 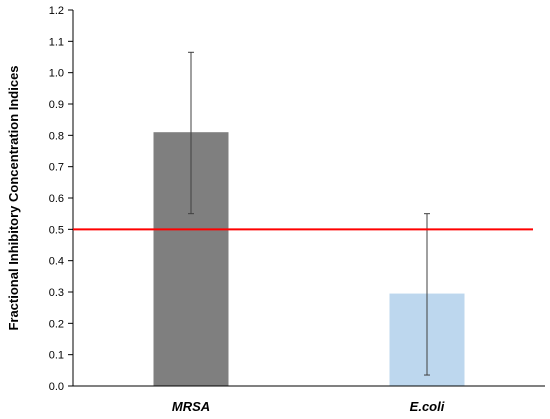 I want to click on y-tick-label: 1.2, so click(x=56, y=11).